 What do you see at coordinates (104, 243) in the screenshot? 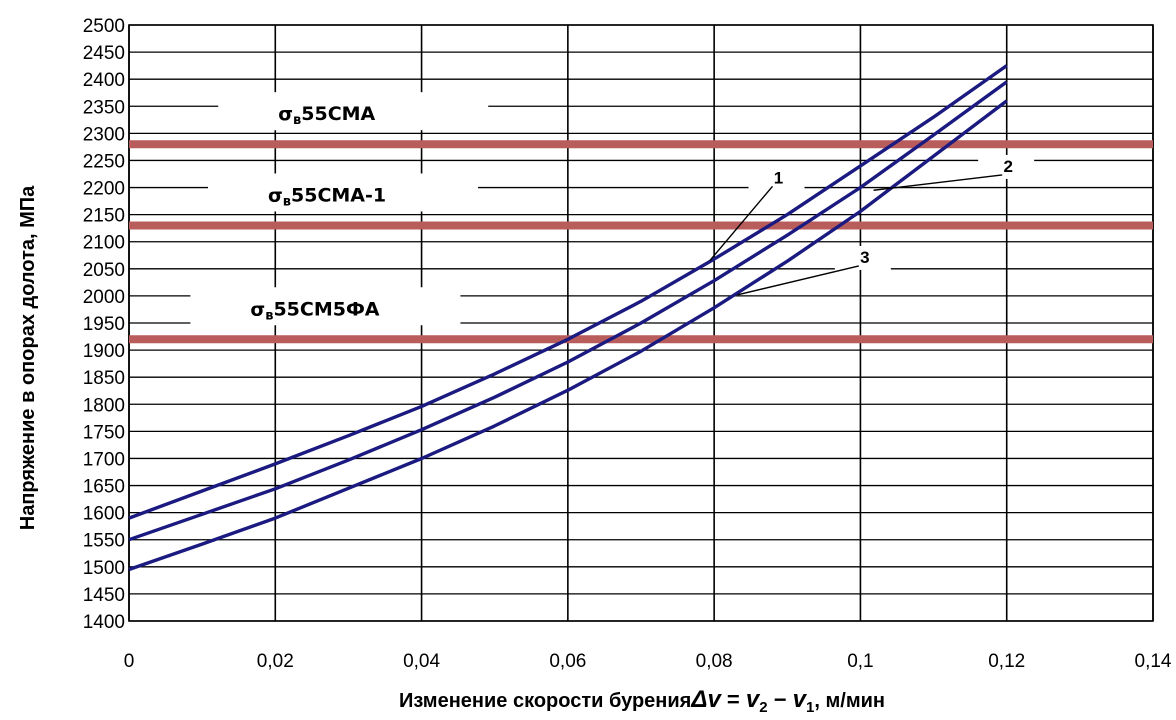
I see `y-tick-label: 2100` at bounding box center [104, 243].